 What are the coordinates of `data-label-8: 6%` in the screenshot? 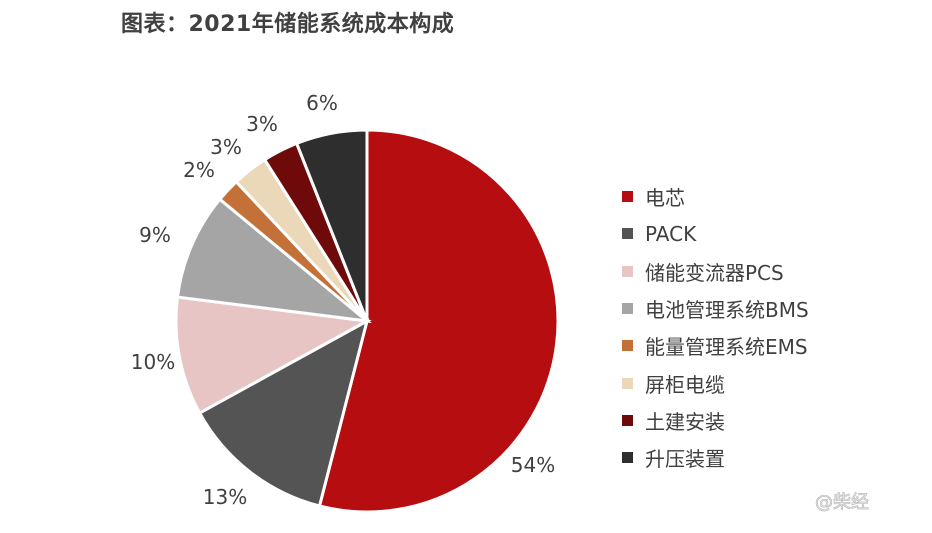 It's located at (322, 103).